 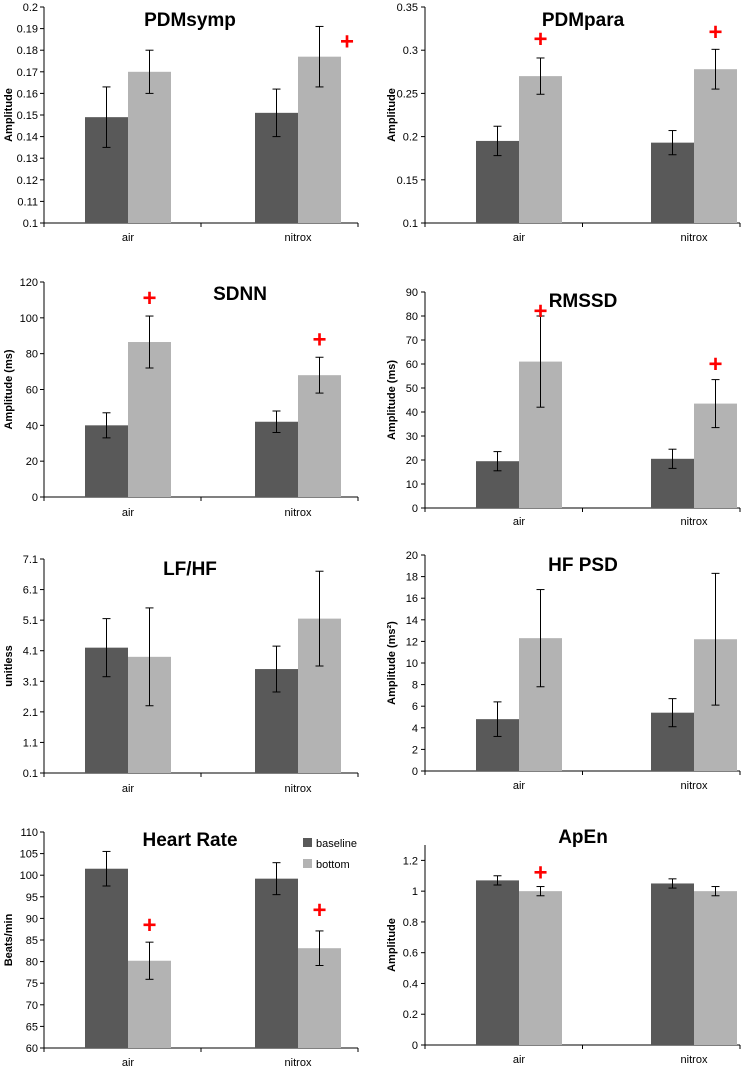 I want to click on legend: baseline bottom, so click(x=330, y=854).